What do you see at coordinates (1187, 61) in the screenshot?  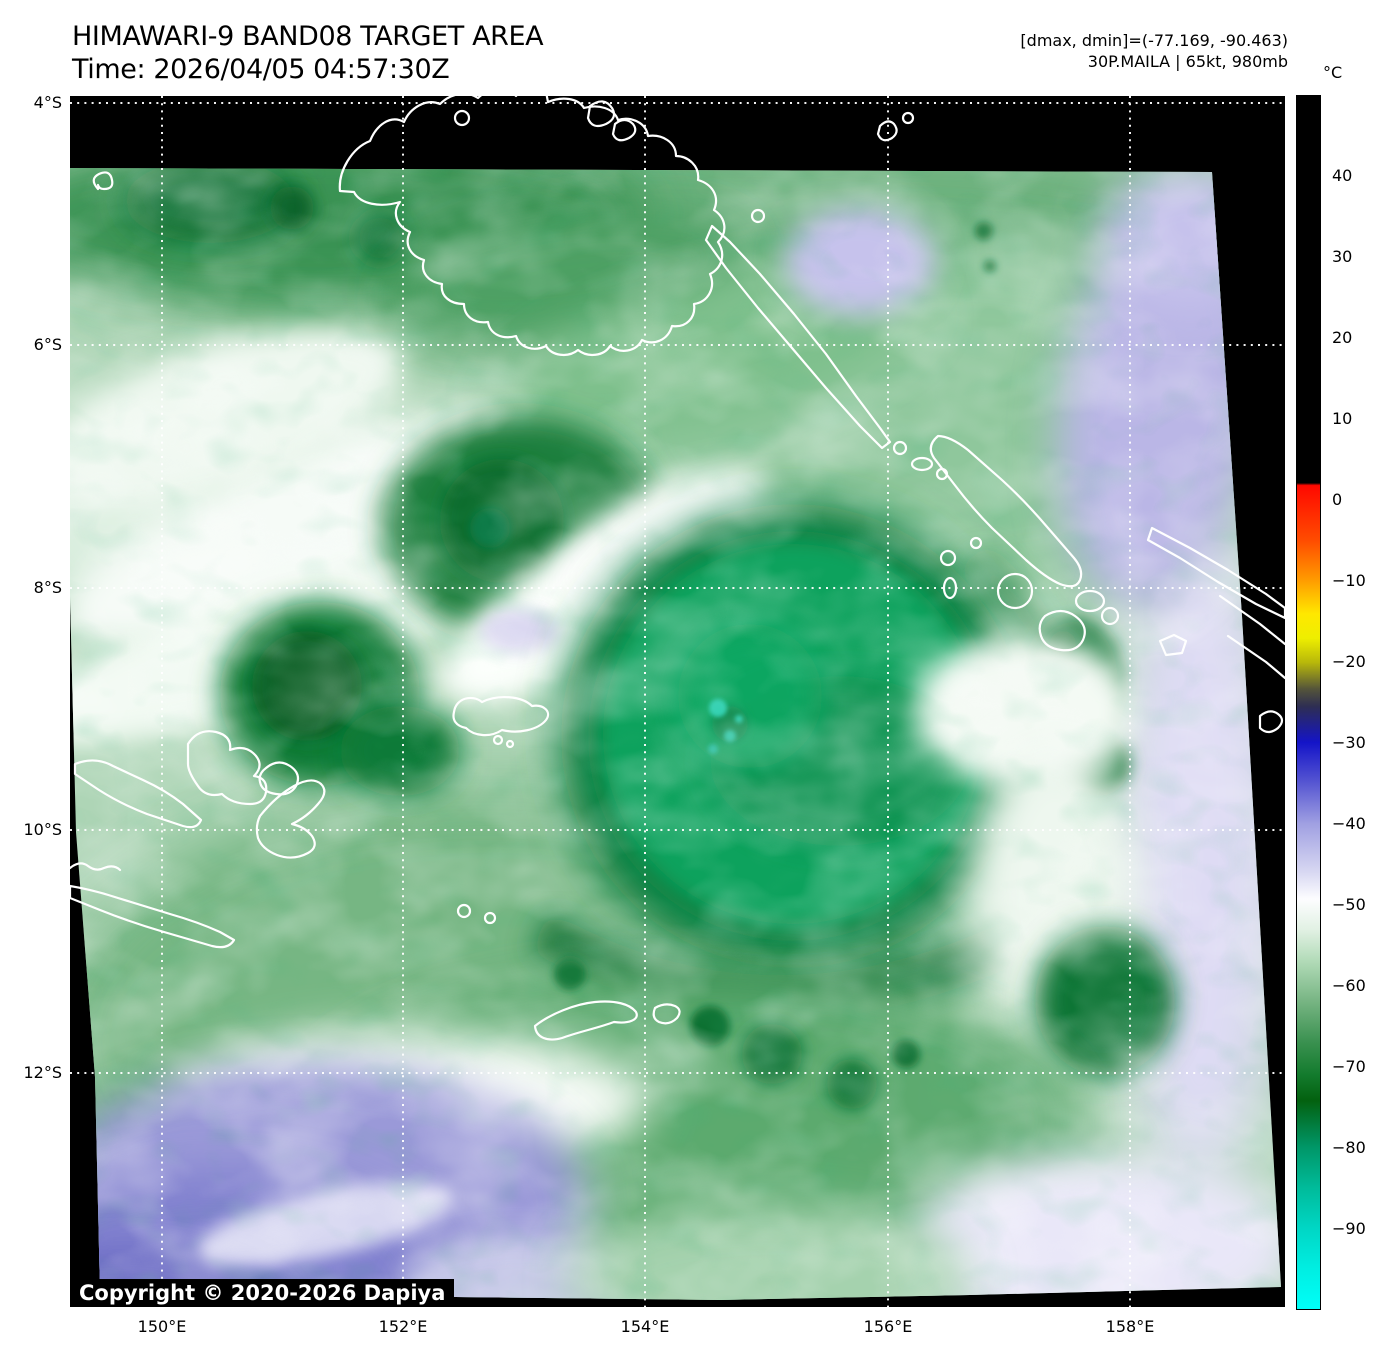 I see `storm-annotation: 30P.MAILA | 65kt, 980mb` at bounding box center [1187, 61].